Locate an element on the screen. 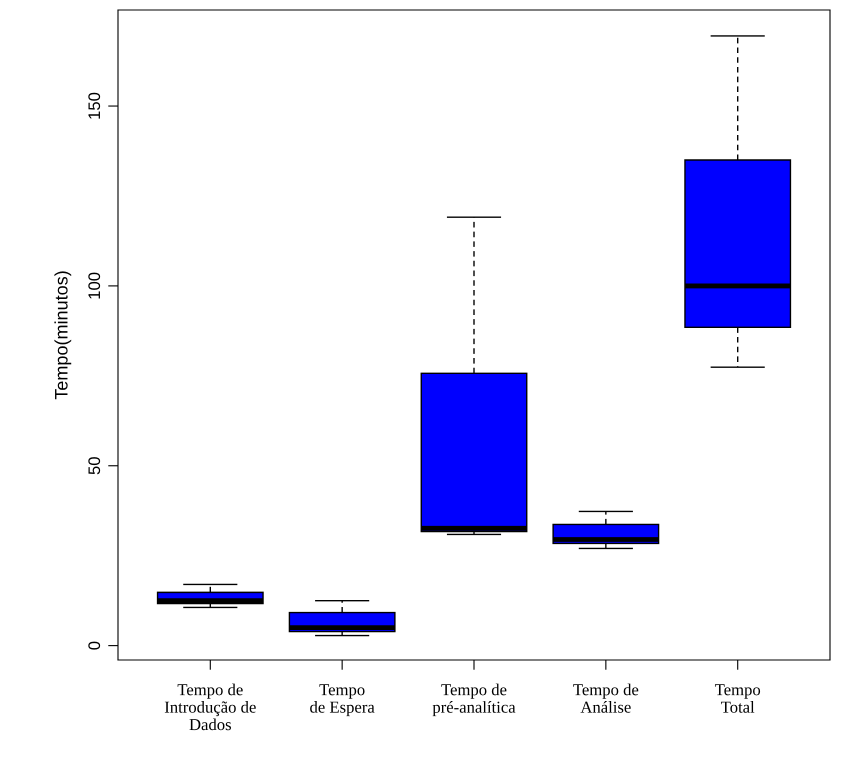  y-tick-label: 100 is located at coordinates (94, 285).